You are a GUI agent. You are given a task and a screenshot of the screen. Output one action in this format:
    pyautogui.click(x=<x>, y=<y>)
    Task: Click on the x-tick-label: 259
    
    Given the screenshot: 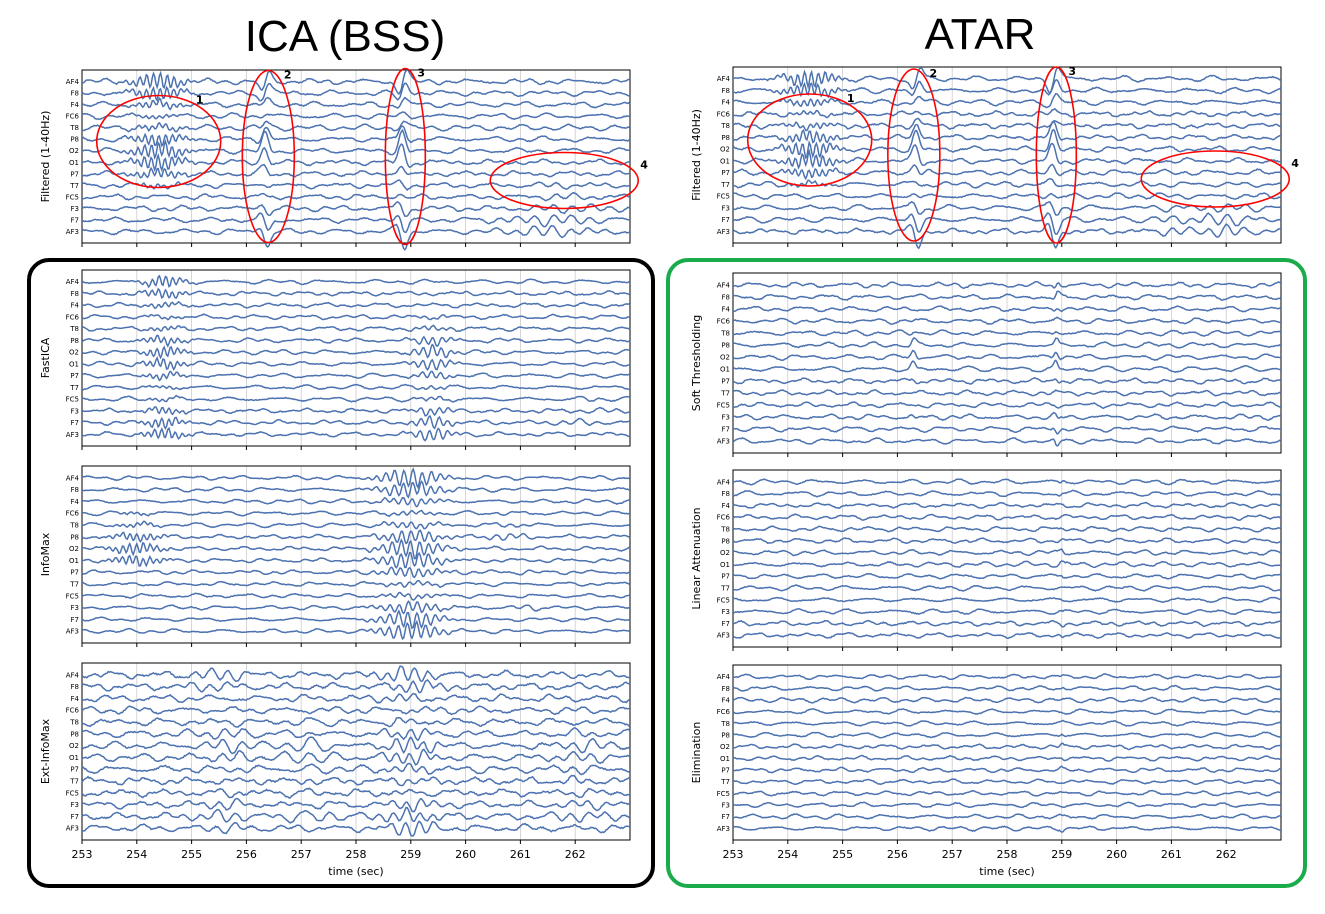 What is the action you would take?
    pyautogui.click(x=410, y=854)
    